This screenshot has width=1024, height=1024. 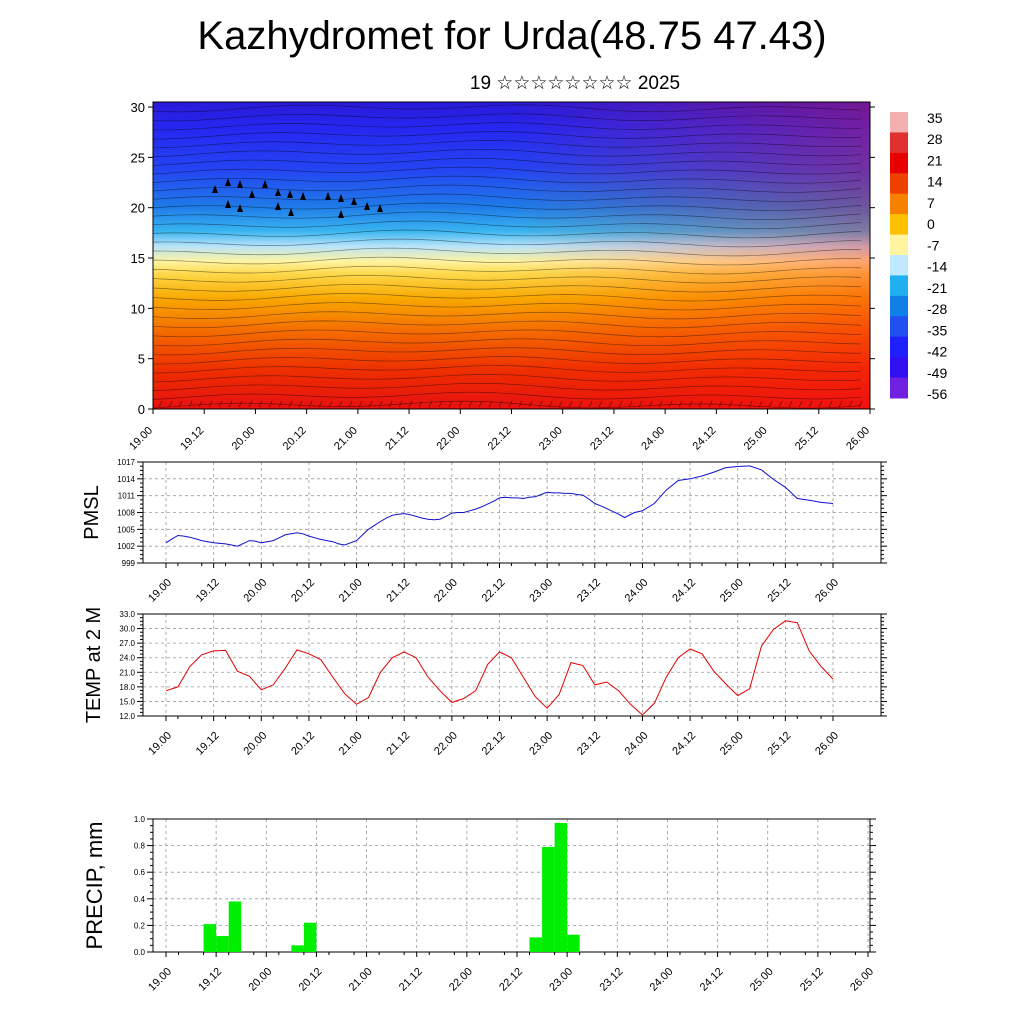 What do you see at coordinates (937, 288) in the screenshot?
I see `colorbar-label: -21` at bounding box center [937, 288].